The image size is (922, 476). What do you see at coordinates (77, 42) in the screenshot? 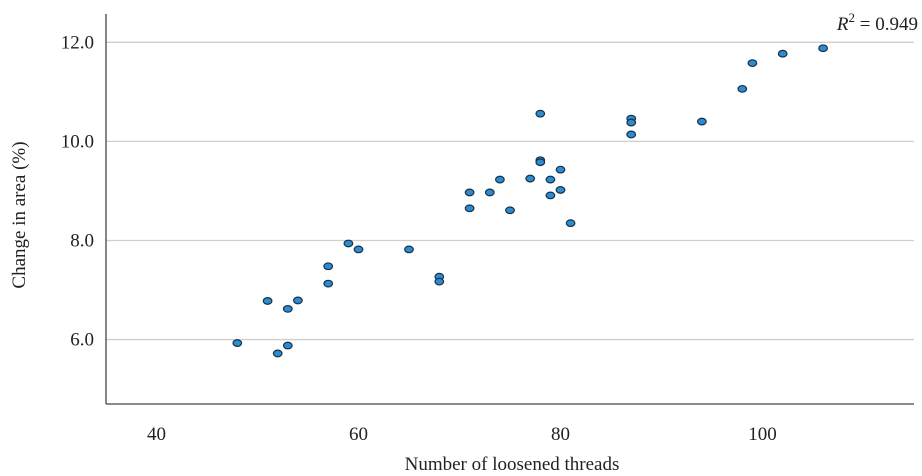
I see `y-tick-label: 12.0` at bounding box center [77, 42].